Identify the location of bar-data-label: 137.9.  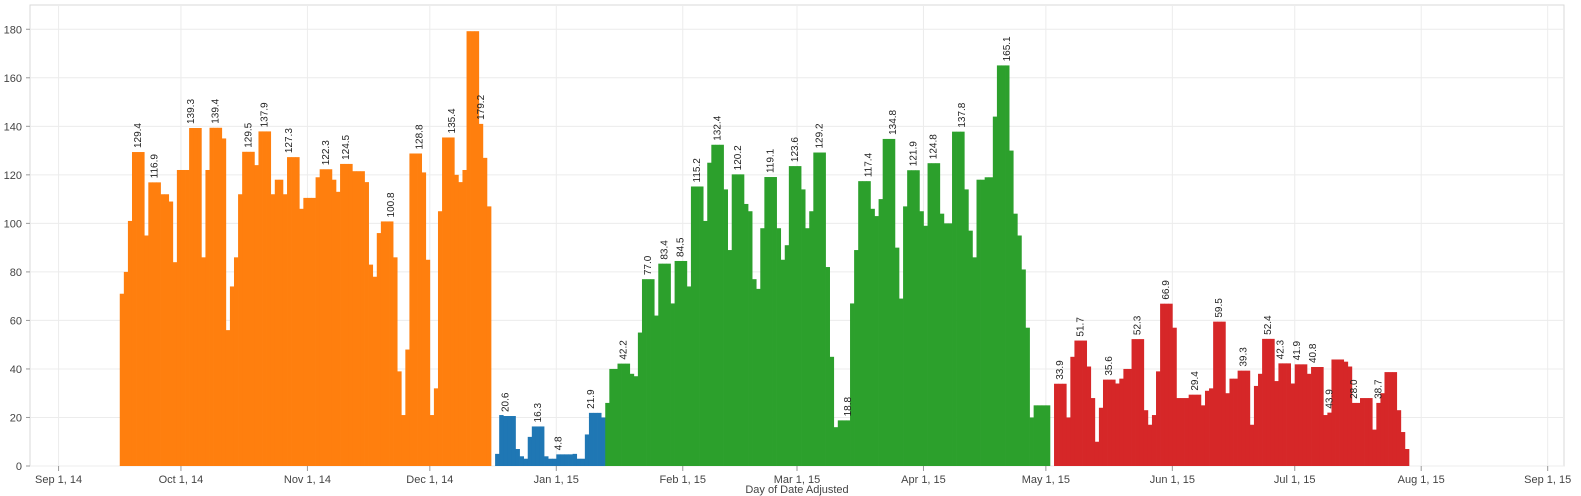
(265, 114).